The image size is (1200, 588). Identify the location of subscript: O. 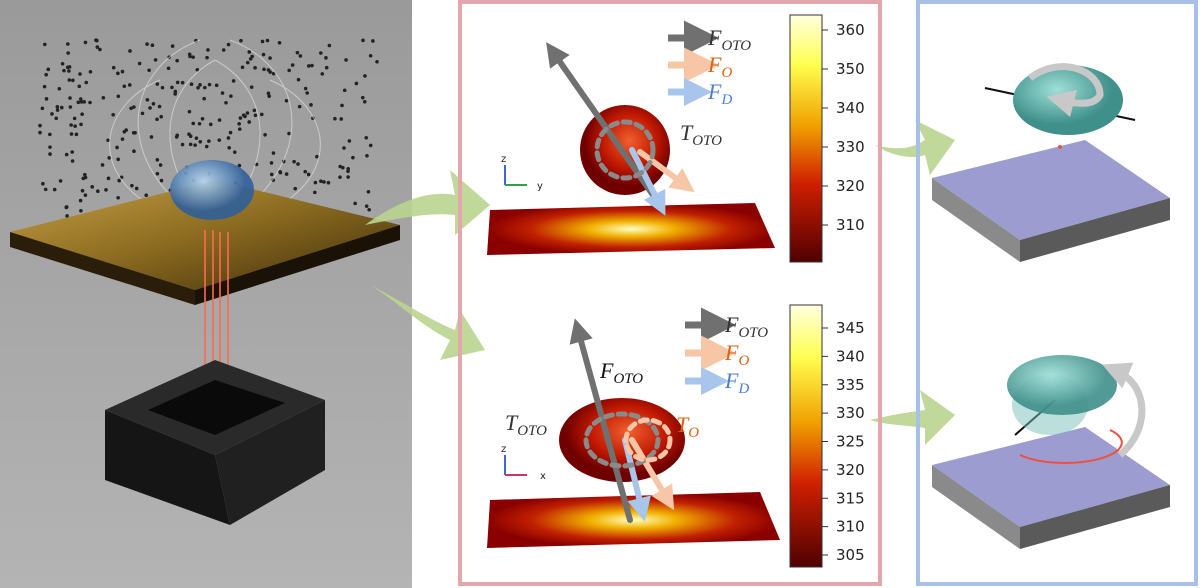
(743, 361).